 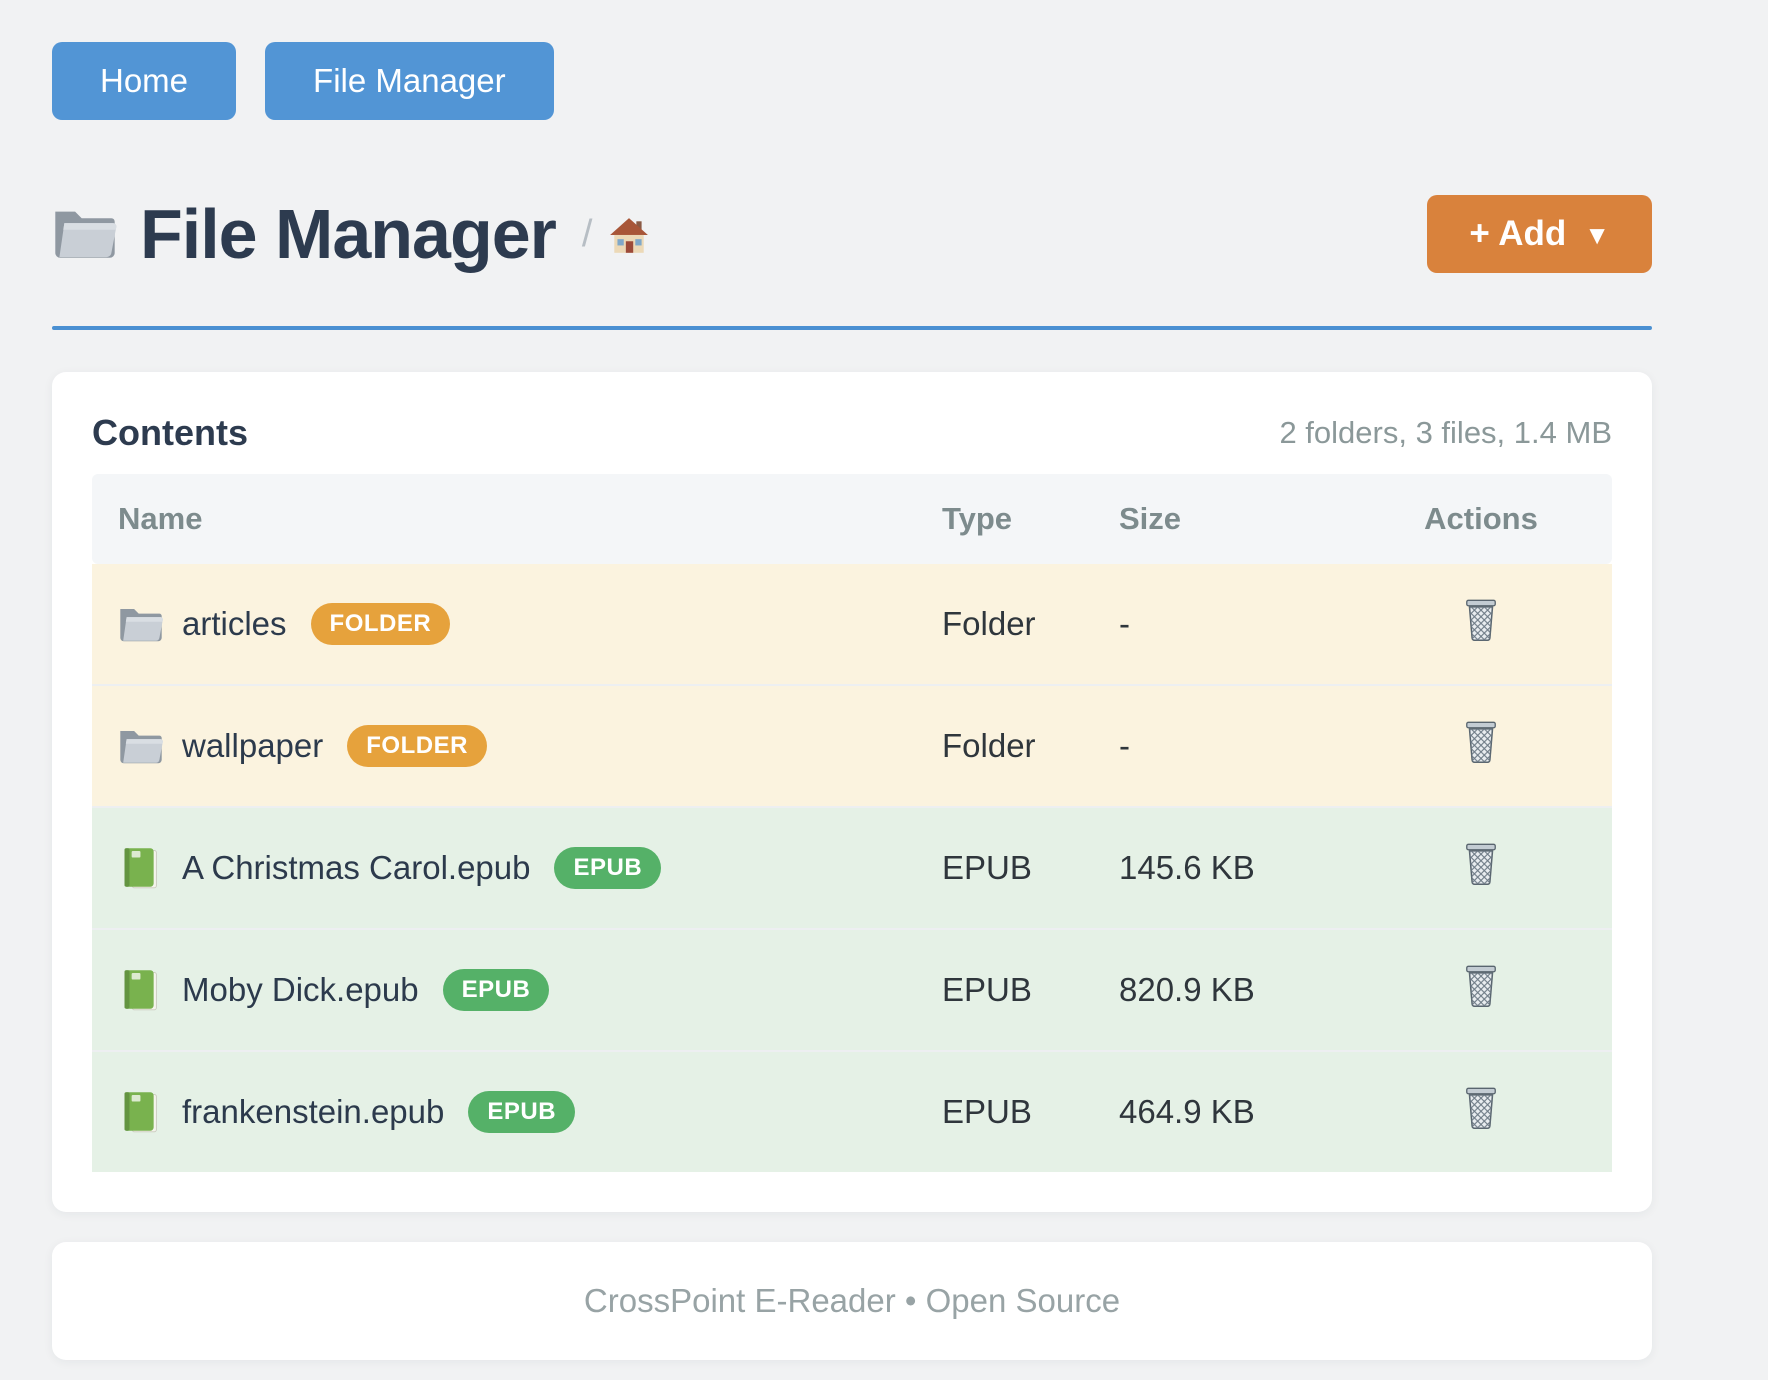 I want to click on file-name-cell: wallpaper FOLDER, so click(x=517, y=746).